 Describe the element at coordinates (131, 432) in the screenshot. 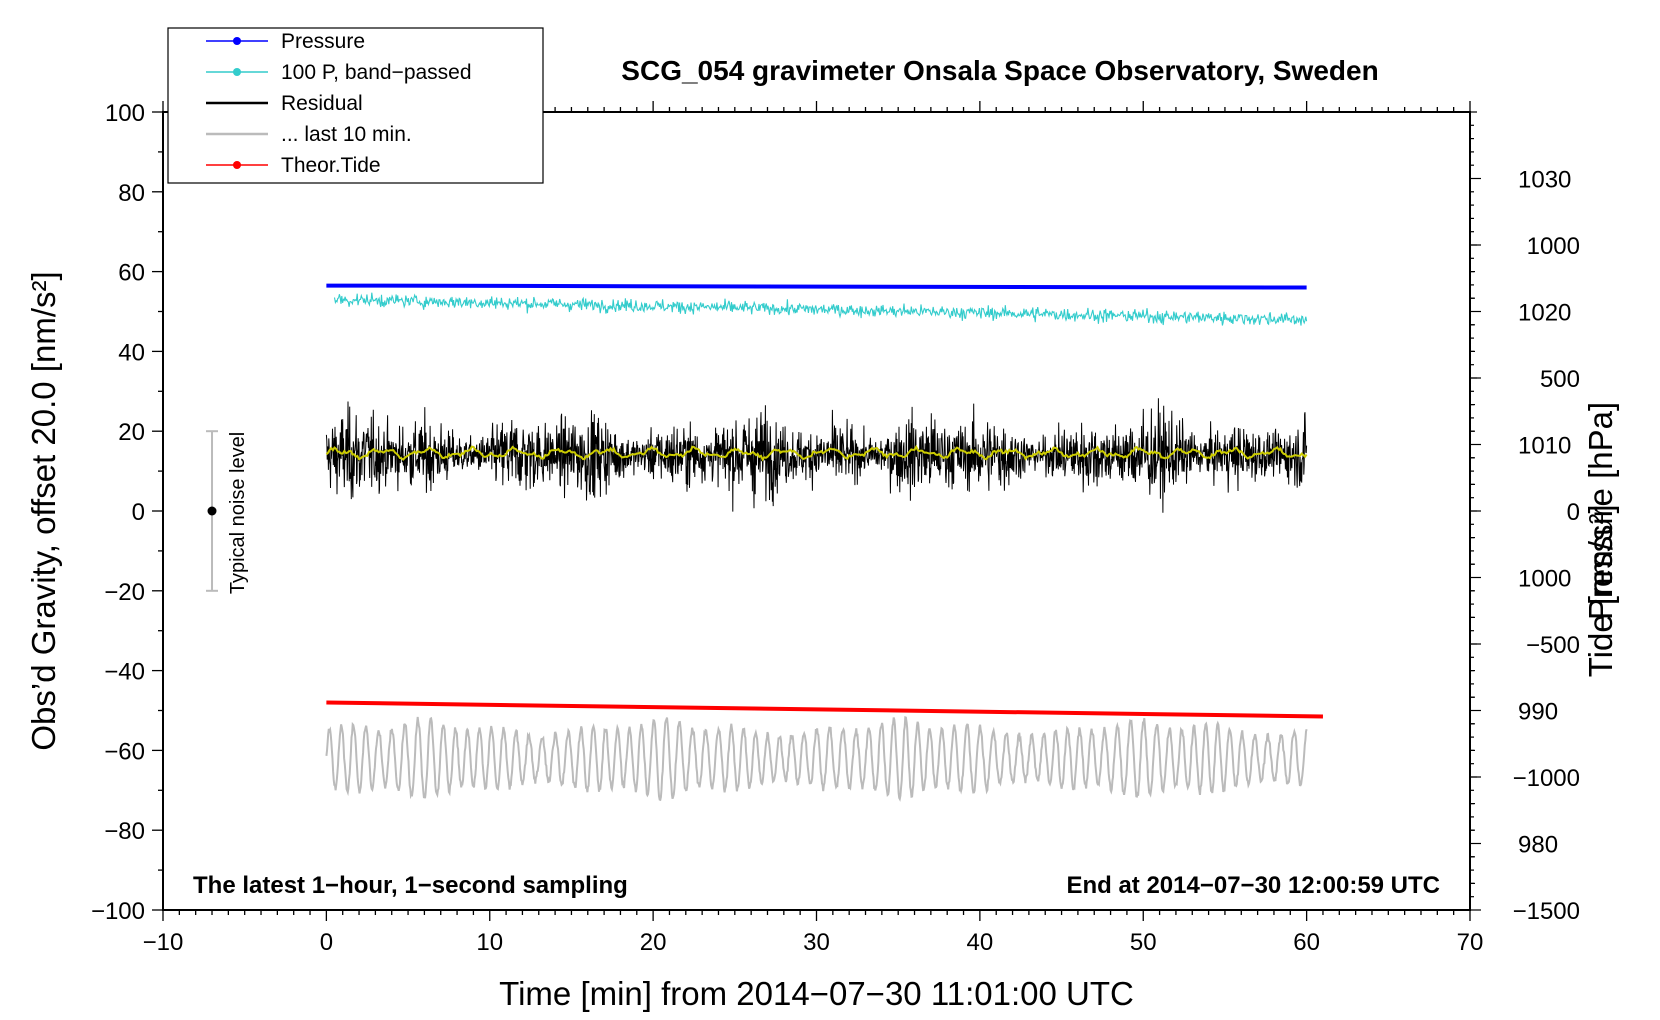

I see `y-tick-label: 20` at that location.